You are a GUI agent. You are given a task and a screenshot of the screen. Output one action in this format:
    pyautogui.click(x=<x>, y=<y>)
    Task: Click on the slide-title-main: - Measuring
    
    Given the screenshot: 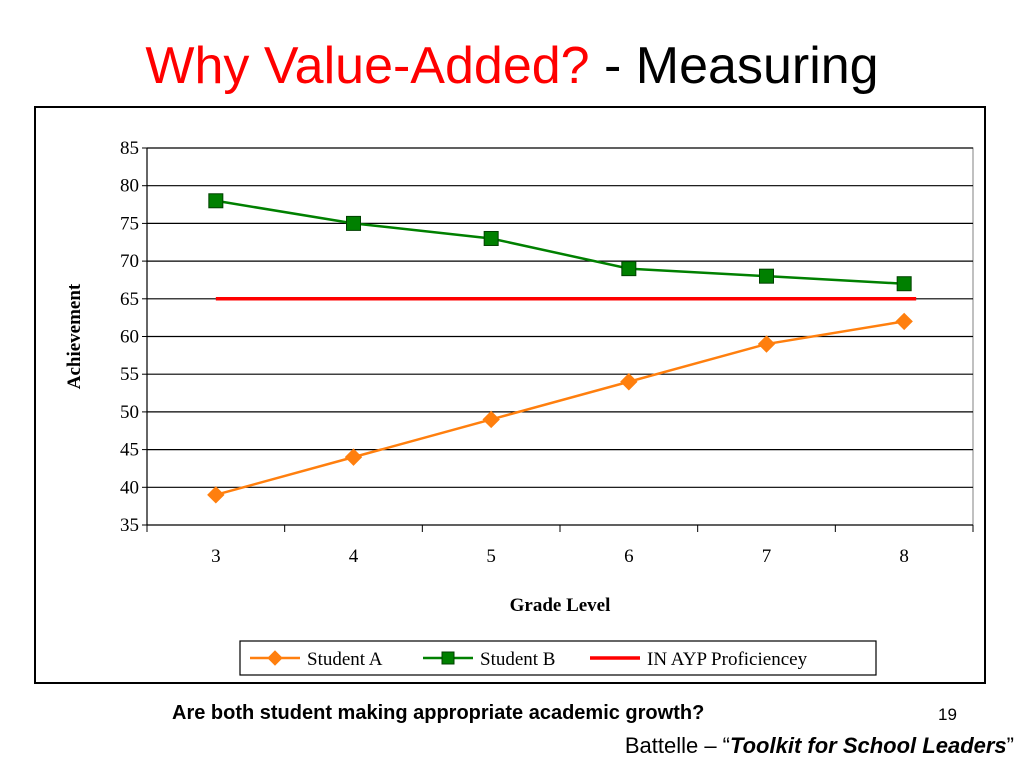 What is the action you would take?
    pyautogui.click(x=734, y=66)
    